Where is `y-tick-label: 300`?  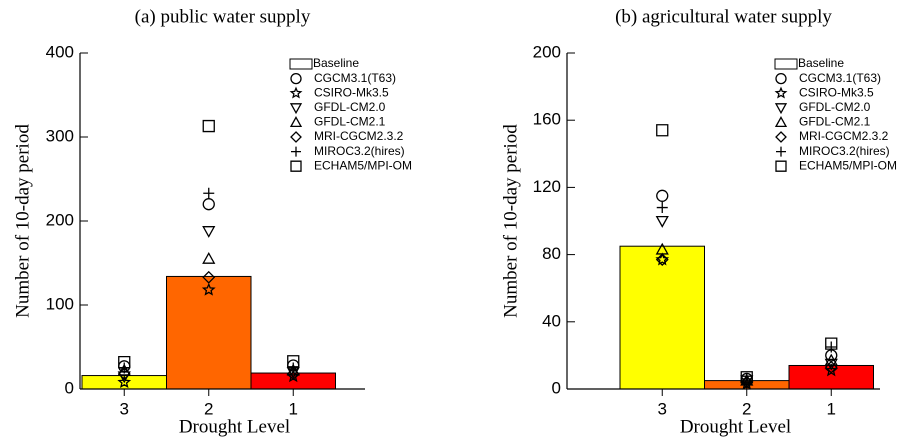 y-tick-label: 300 is located at coordinates (60, 135).